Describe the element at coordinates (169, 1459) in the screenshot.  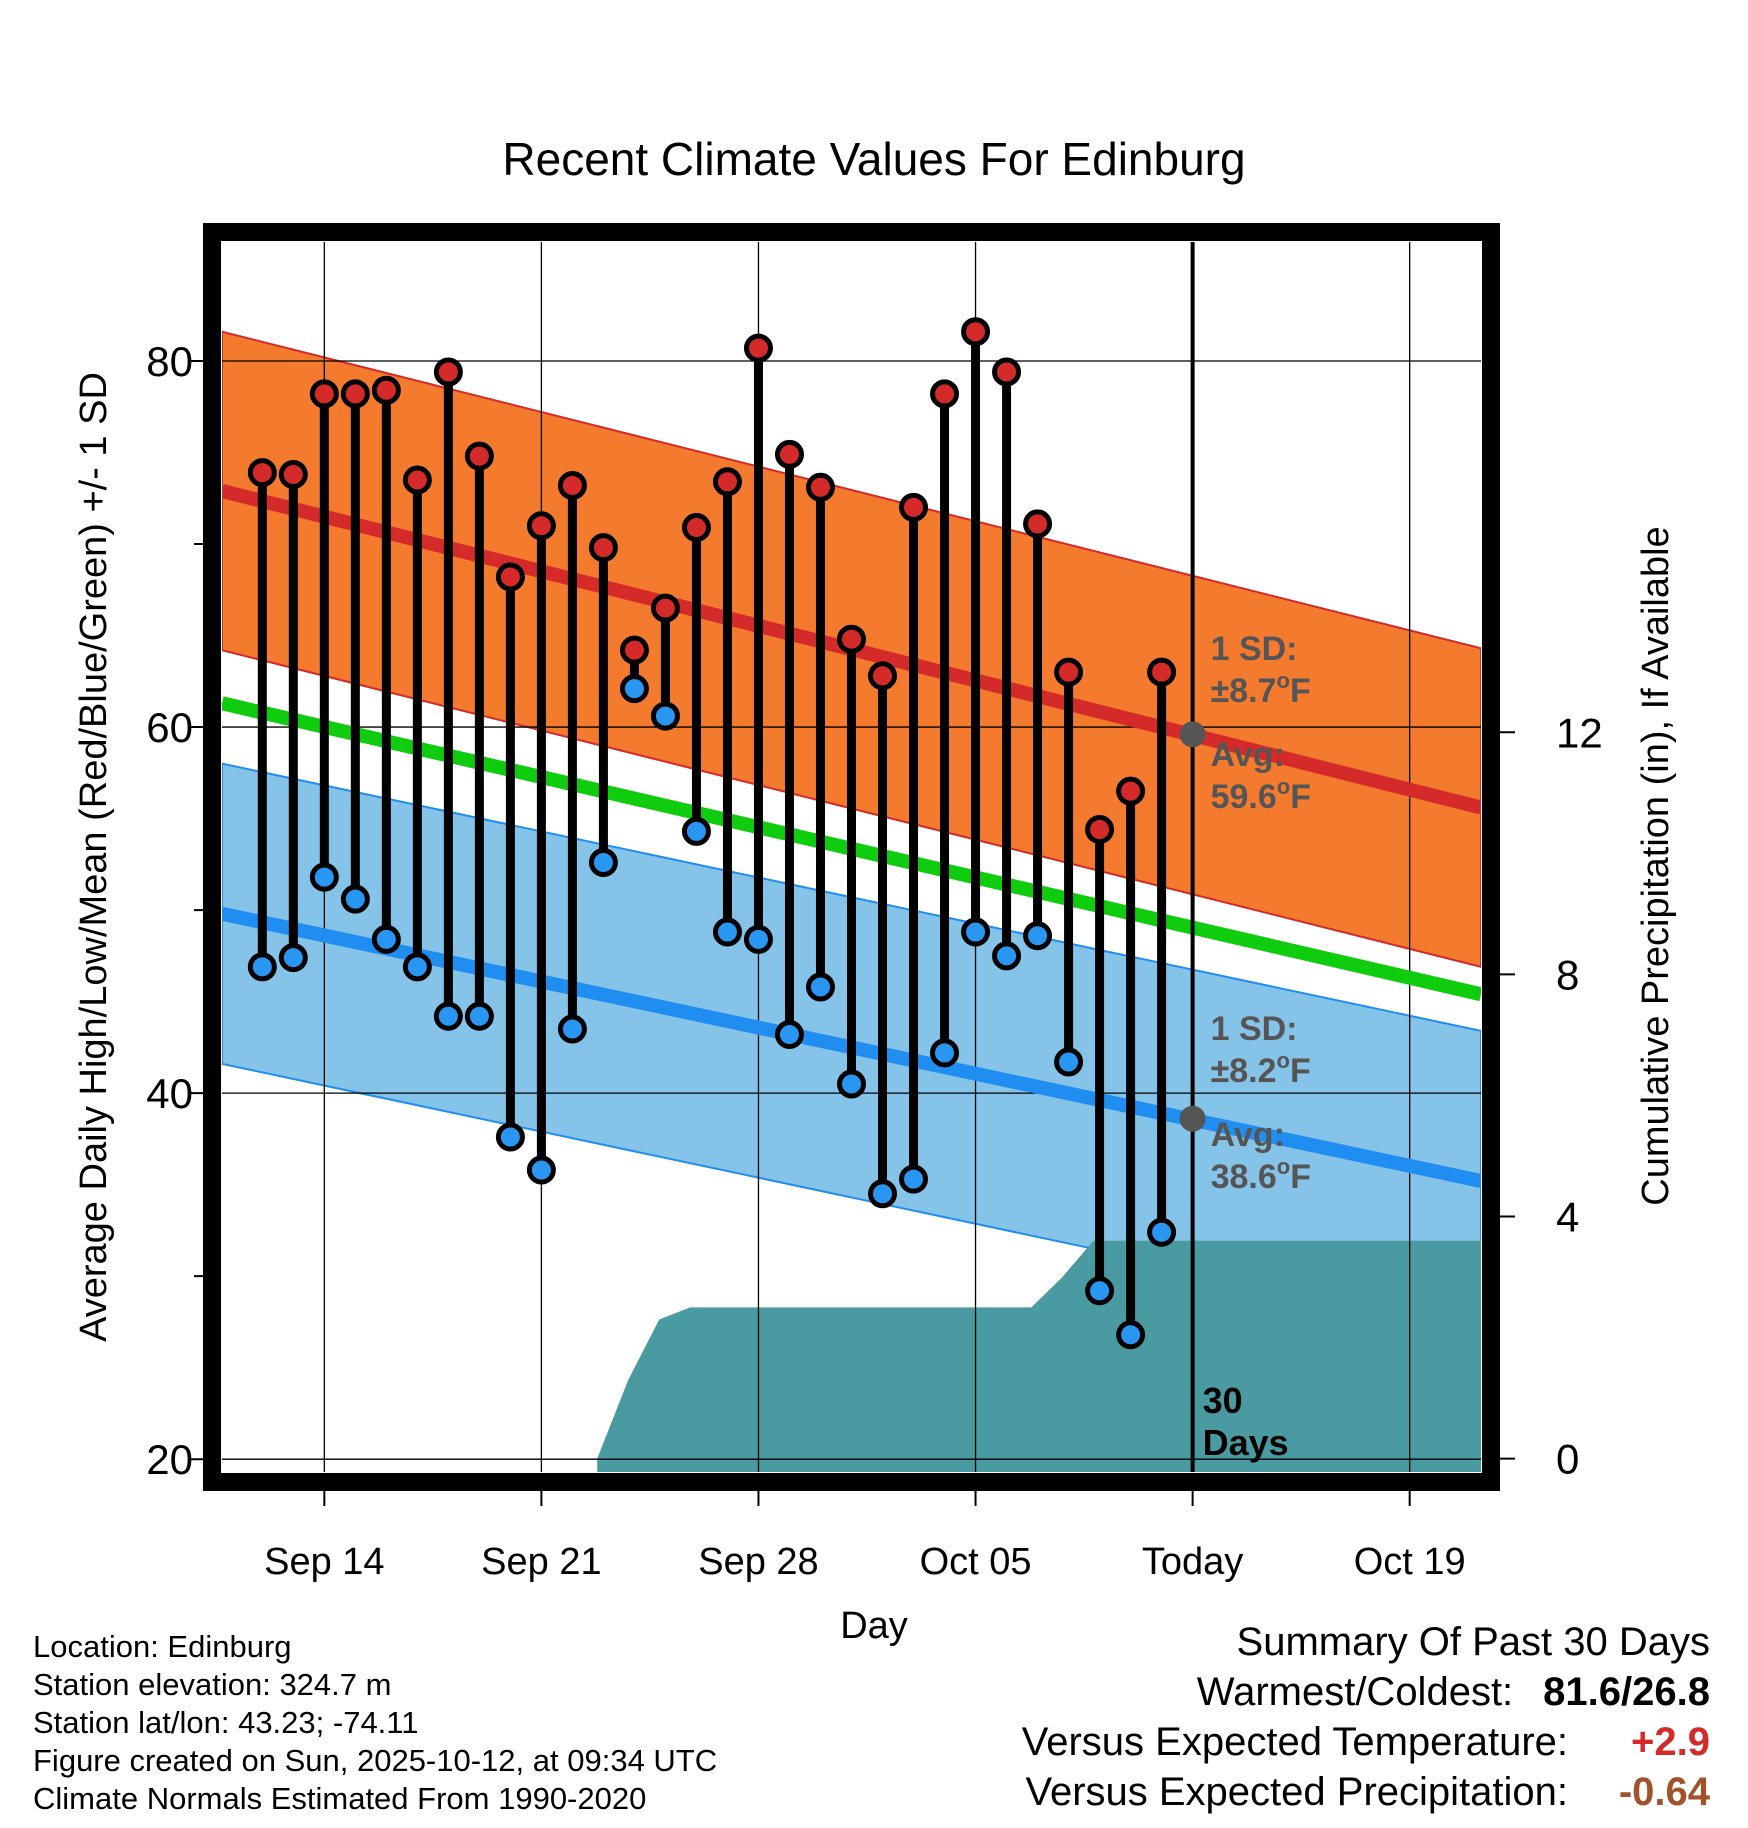
I see `y-tick-label: 20` at that location.